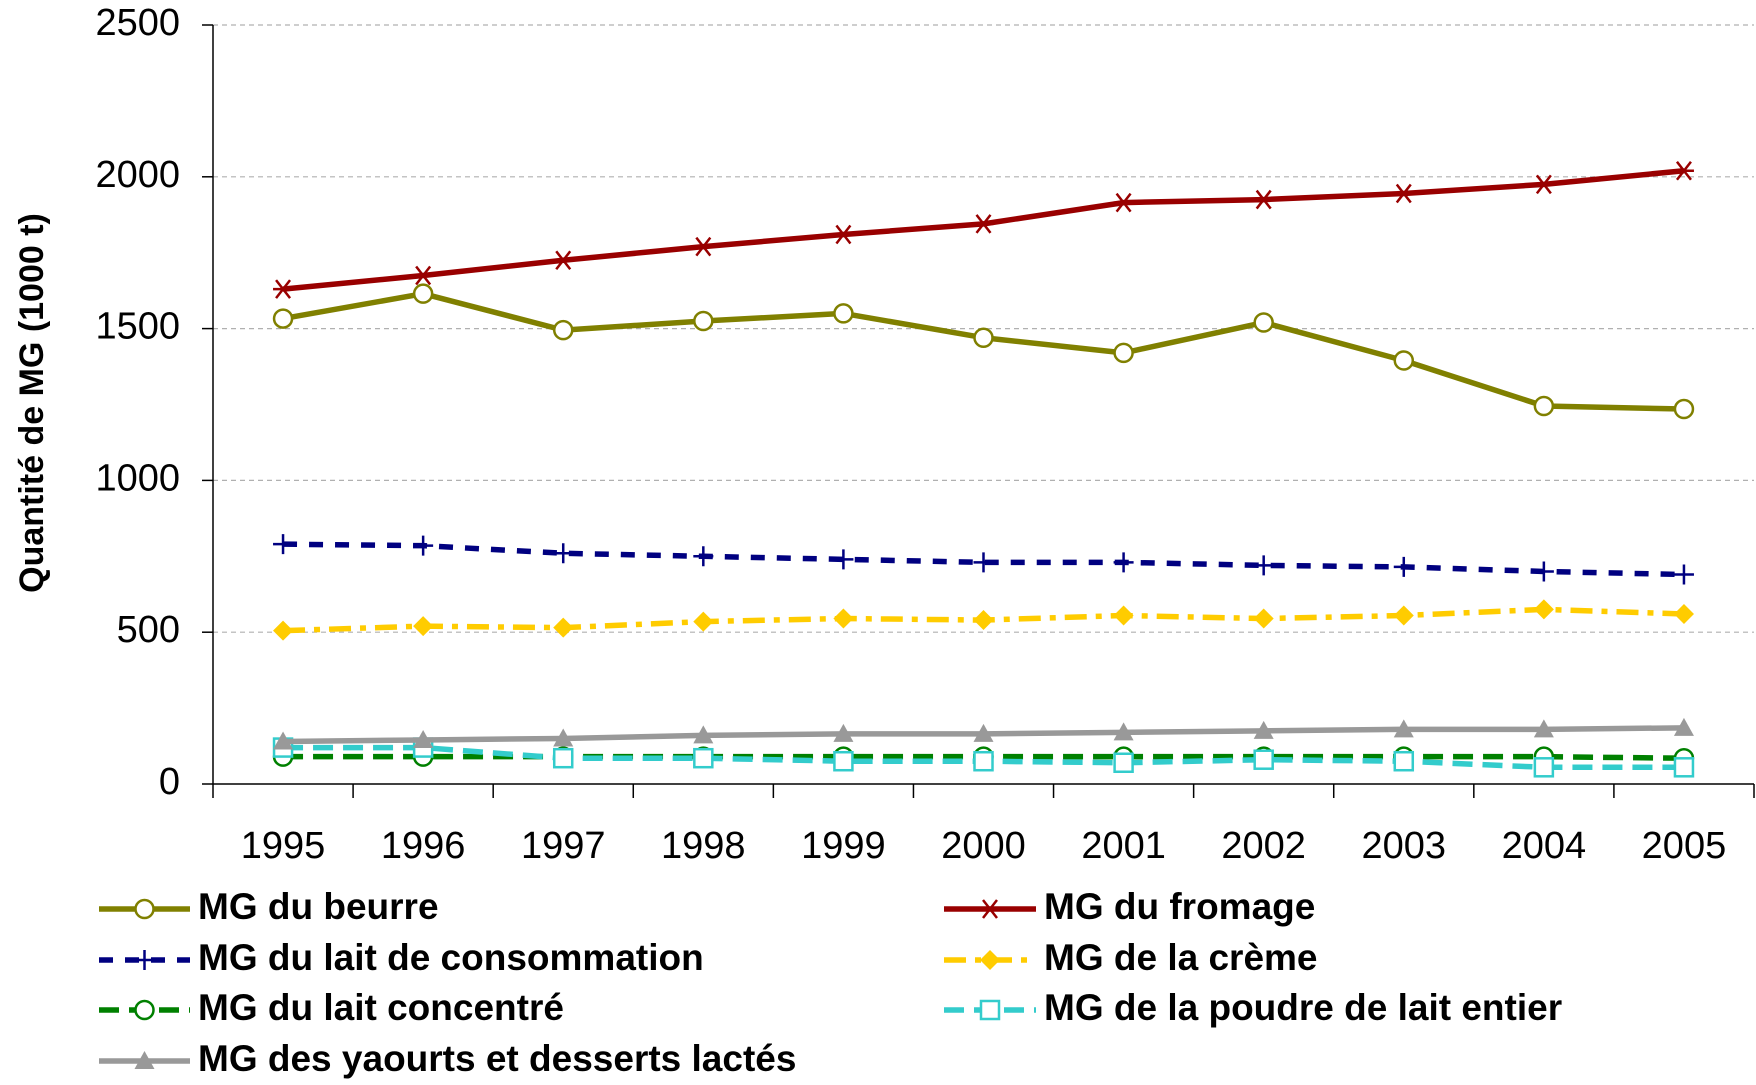  What do you see at coordinates (1179, 906) in the screenshot?
I see `legend-label: MG du fromage` at bounding box center [1179, 906].